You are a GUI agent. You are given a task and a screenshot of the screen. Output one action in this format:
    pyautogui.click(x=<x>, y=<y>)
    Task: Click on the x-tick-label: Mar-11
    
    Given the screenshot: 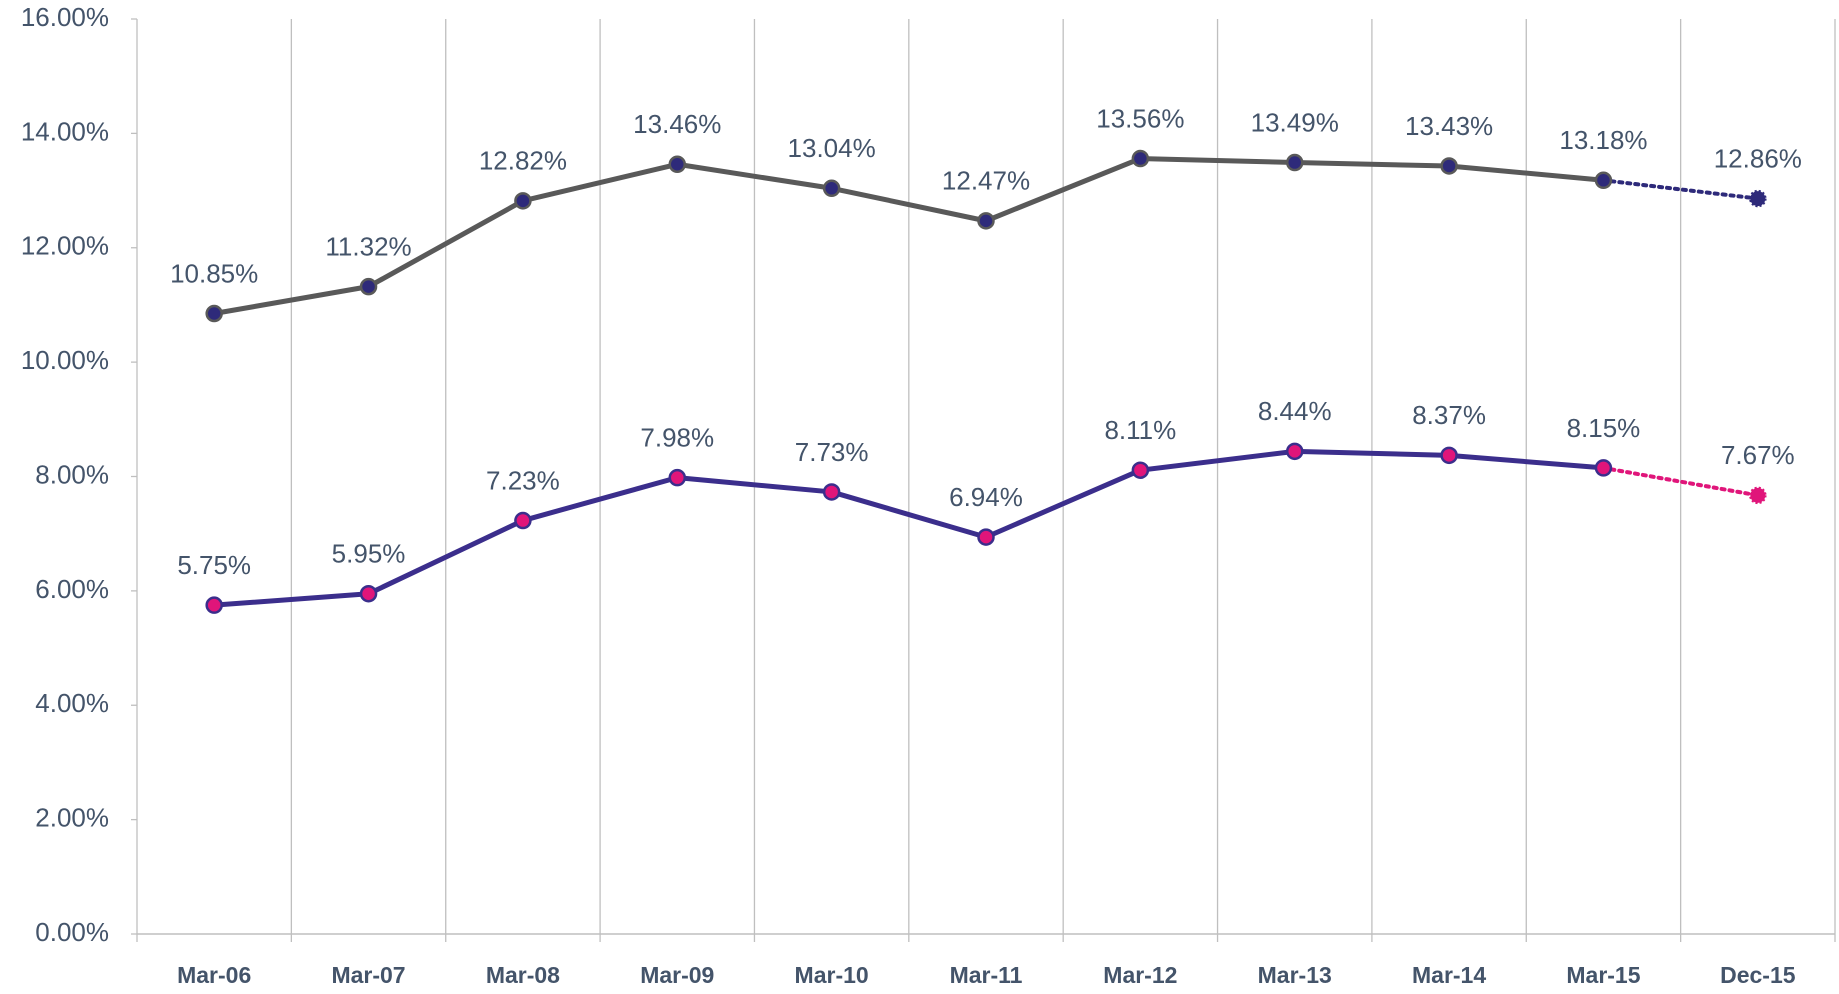 What is the action you would take?
    pyautogui.click(x=986, y=975)
    